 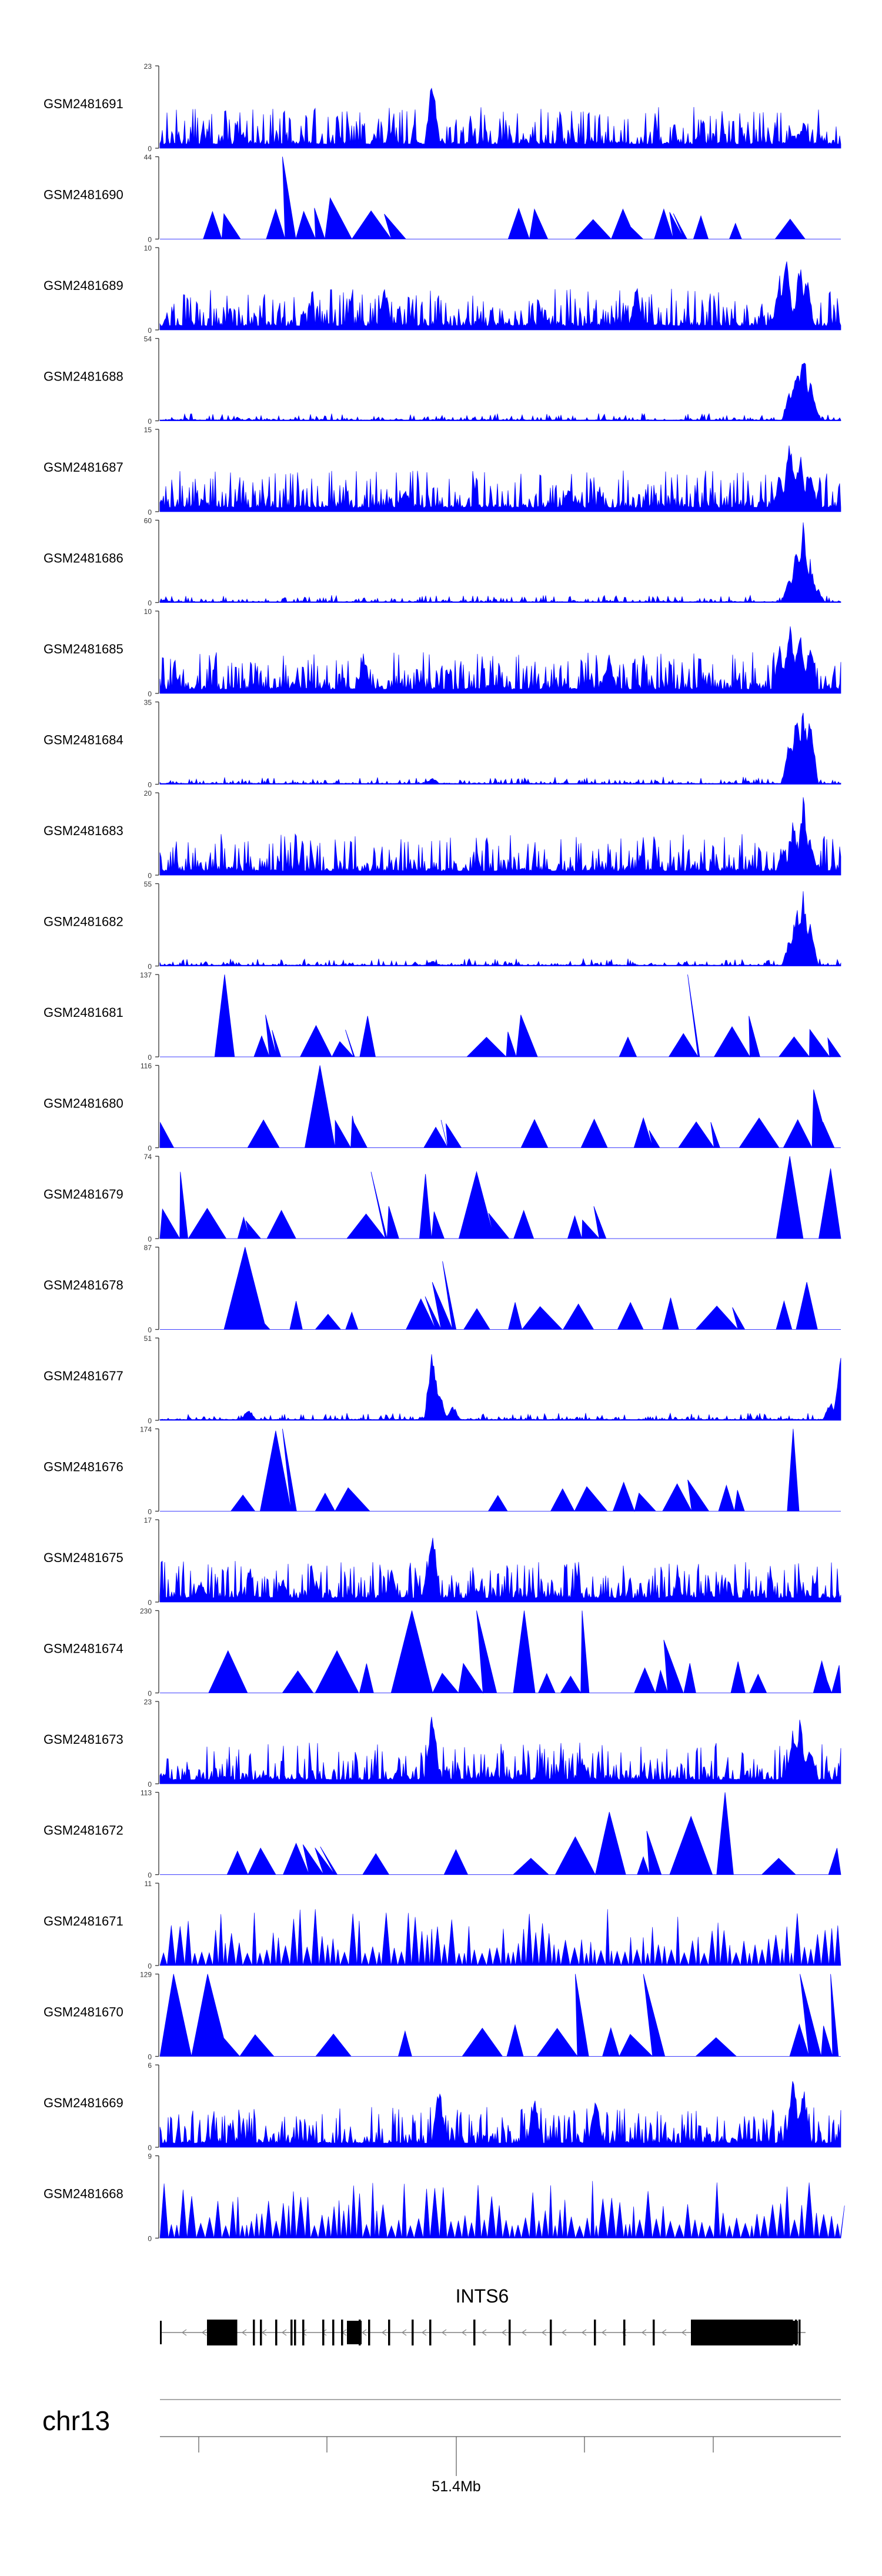 I want to click on chromosome-axis-lines, so click(x=500, y=2437).